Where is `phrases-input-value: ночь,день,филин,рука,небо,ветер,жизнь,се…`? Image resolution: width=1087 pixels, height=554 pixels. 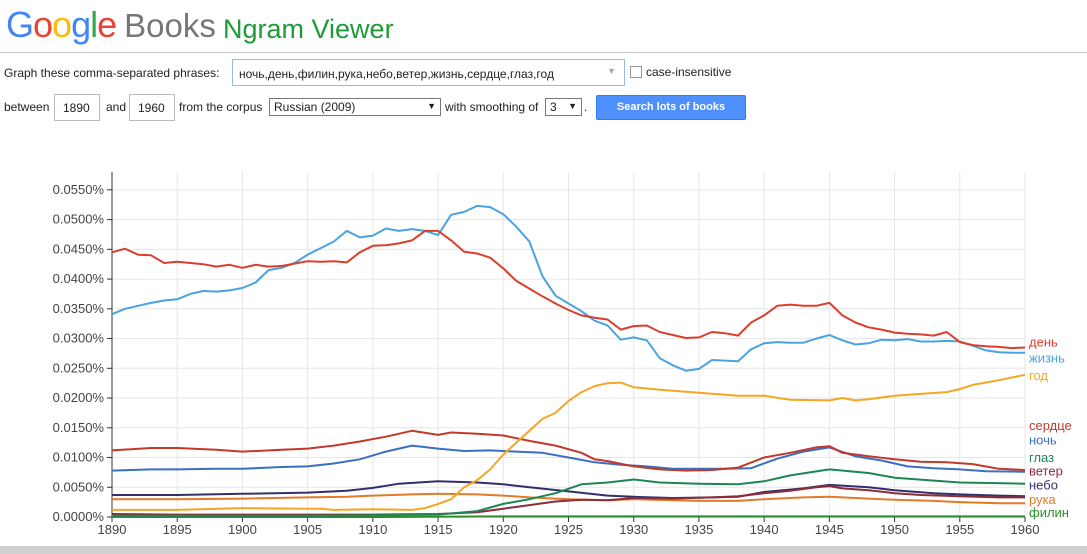
phrases-input-value: ночь,день,филин,рука,небо,ветер,жизнь,се… is located at coordinates (396, 74).